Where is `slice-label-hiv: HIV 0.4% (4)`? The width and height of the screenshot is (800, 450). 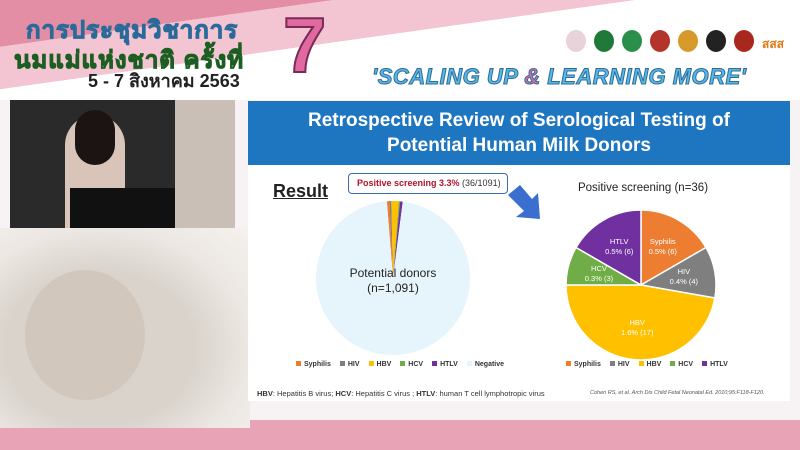
slice-label-hiv: HIV 0.4% (4) is located at coordinates (684, 277).